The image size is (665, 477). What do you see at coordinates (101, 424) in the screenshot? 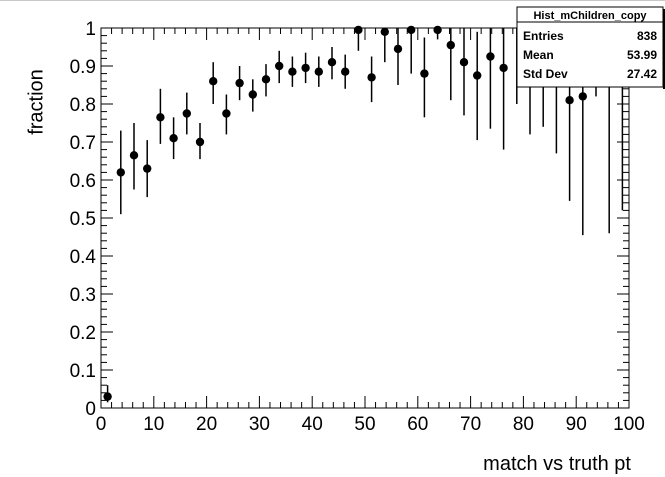
I see `x-tick-label: 0` at bounding box center [101, 424].